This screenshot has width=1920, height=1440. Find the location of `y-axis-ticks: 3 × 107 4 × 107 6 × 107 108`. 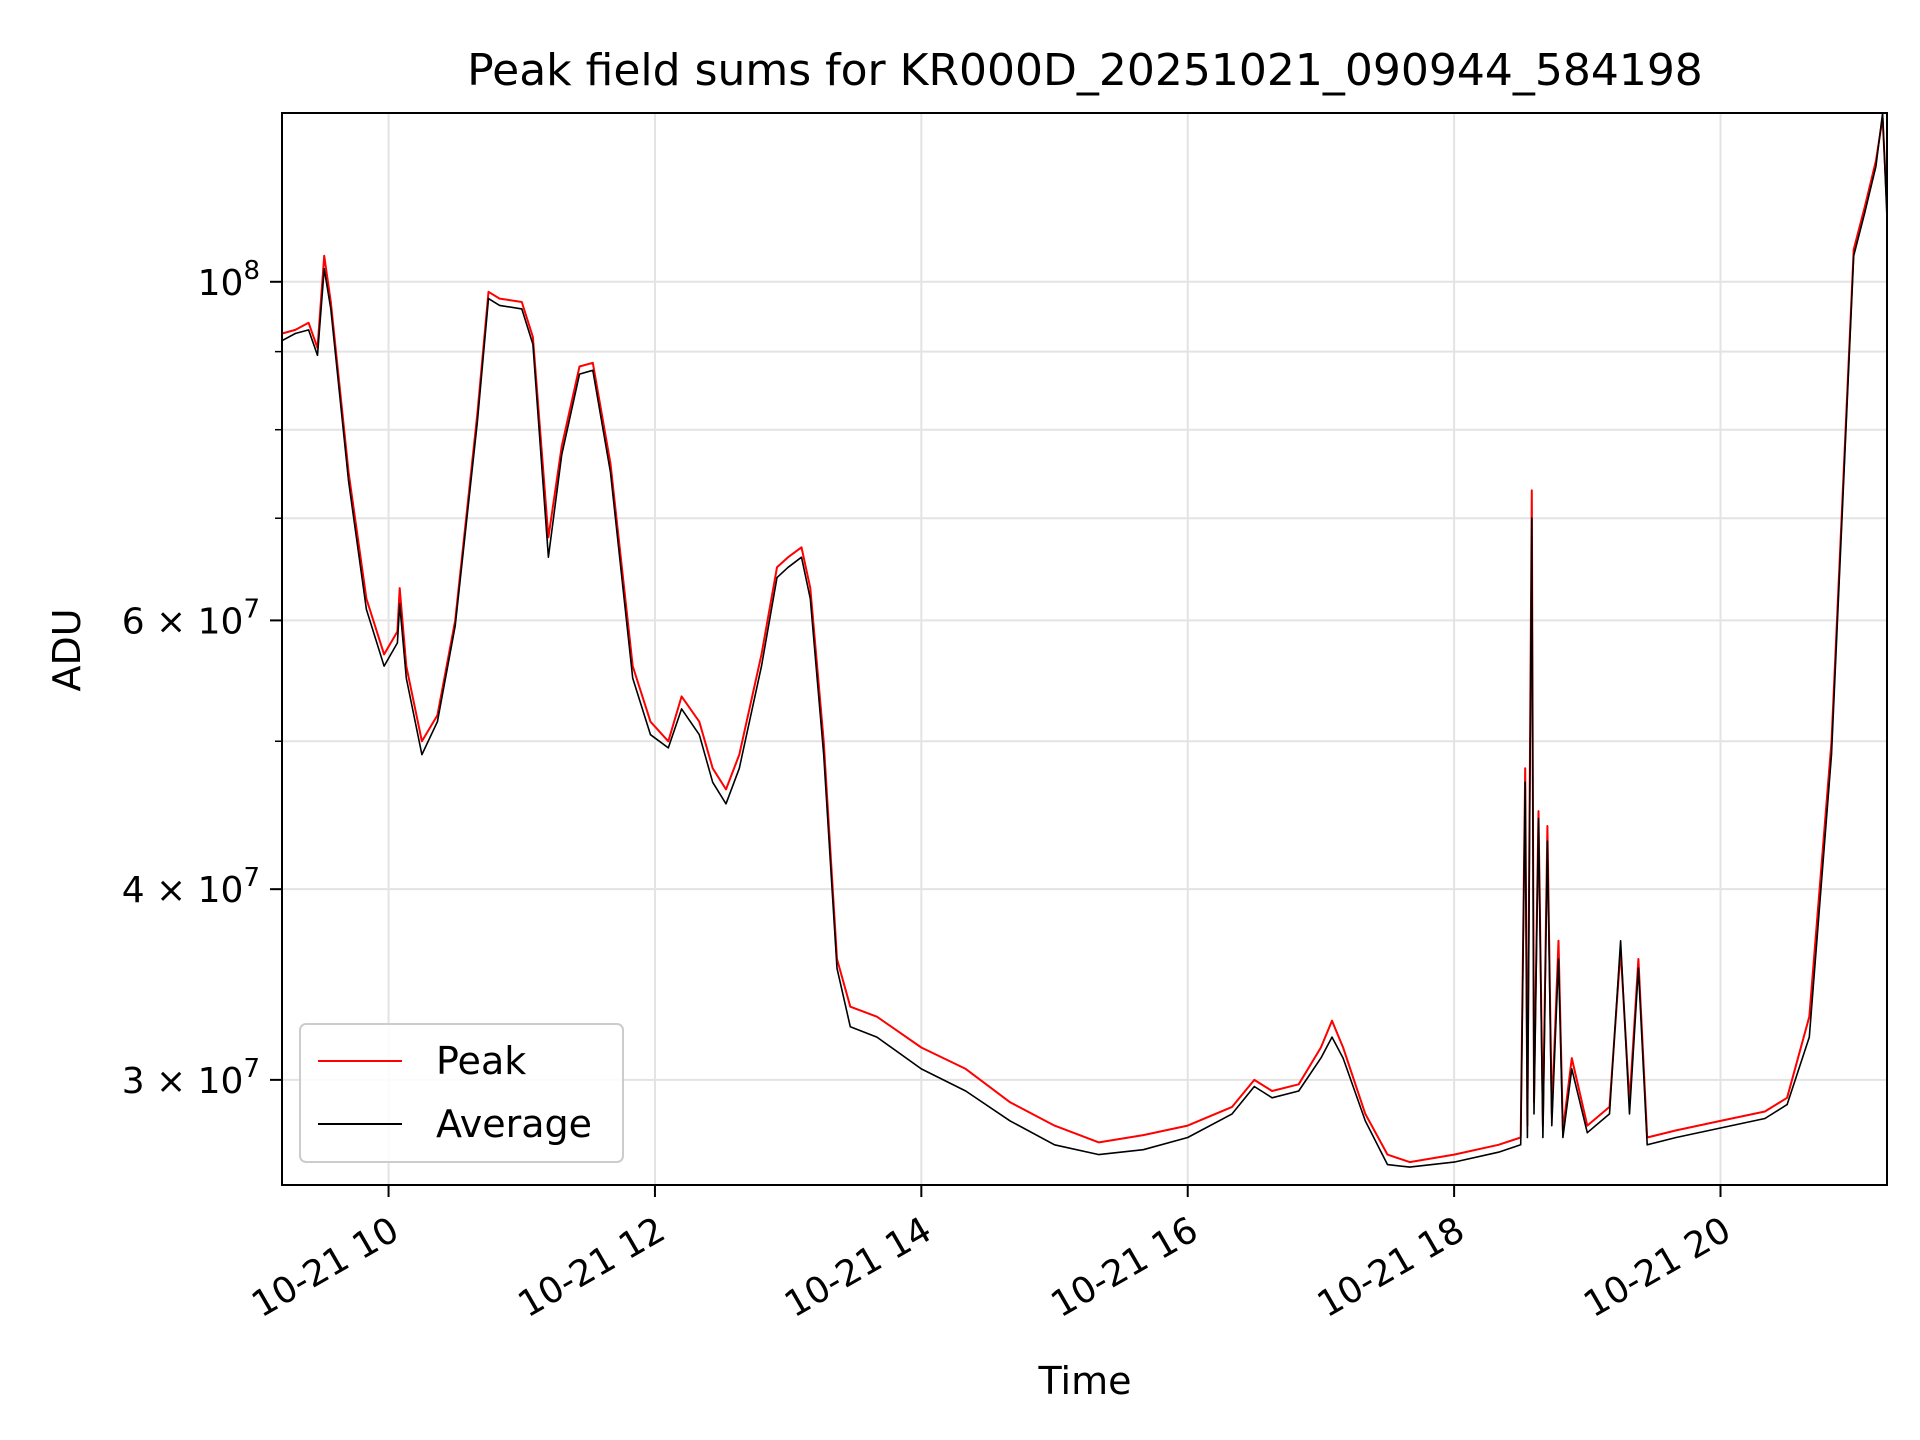

y-axis-ticks: 3 × 107 4 × 107 6 × 107 108 is located at coordinates (202, 679).